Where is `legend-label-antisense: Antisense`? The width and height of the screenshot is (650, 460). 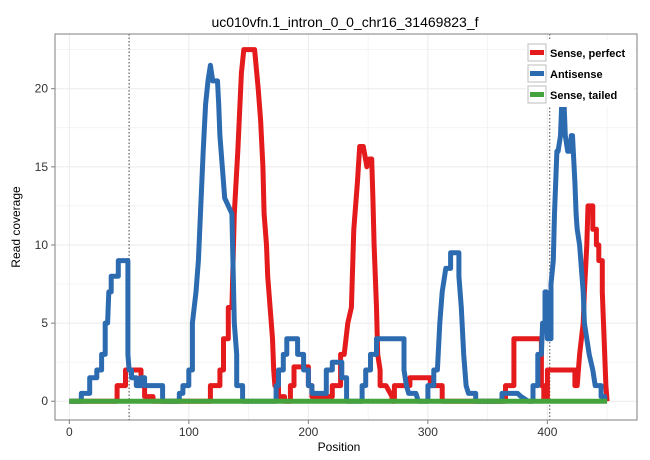
legend-label-antisense: Antisense is located at coordinates (576, 75).